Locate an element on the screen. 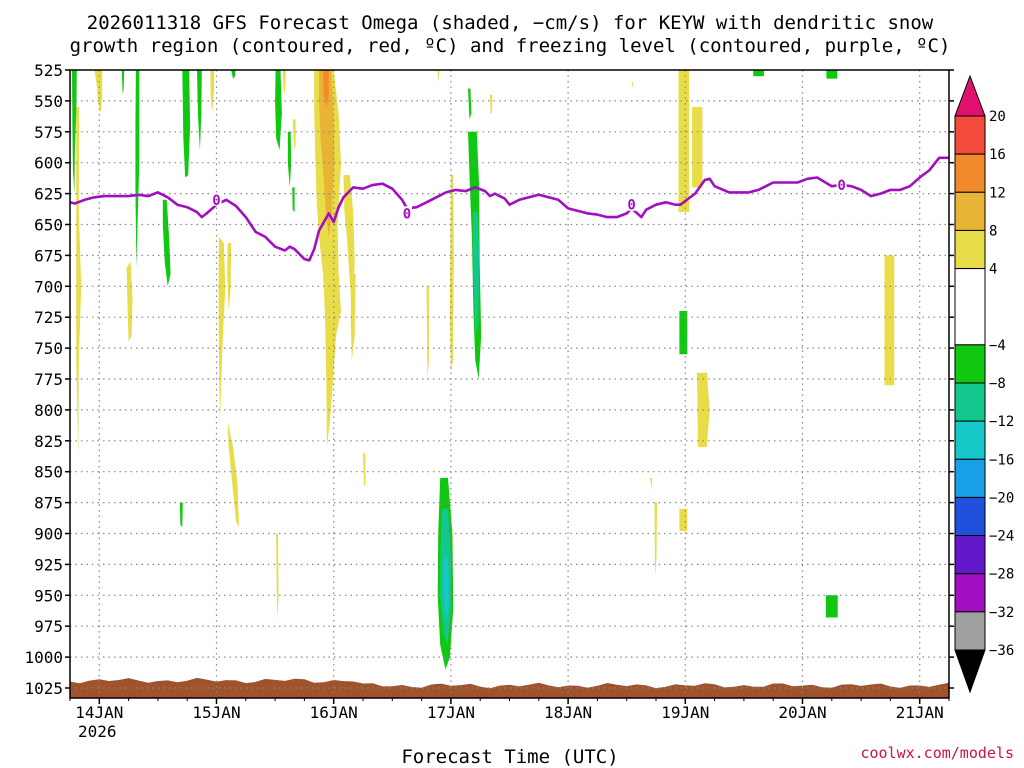  y-tick-label-600: 600 is located at coordinates (48, 163).